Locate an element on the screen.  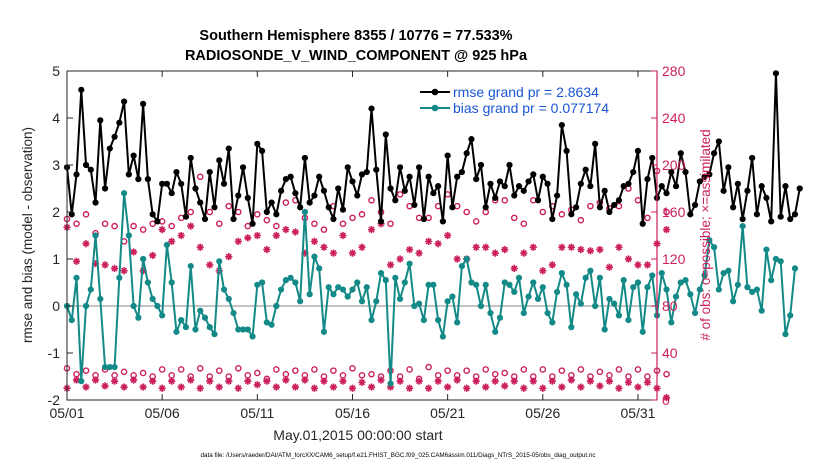
x-axis-label: May.01,2015 00:00:00 start is located at coordinates (358, 435).